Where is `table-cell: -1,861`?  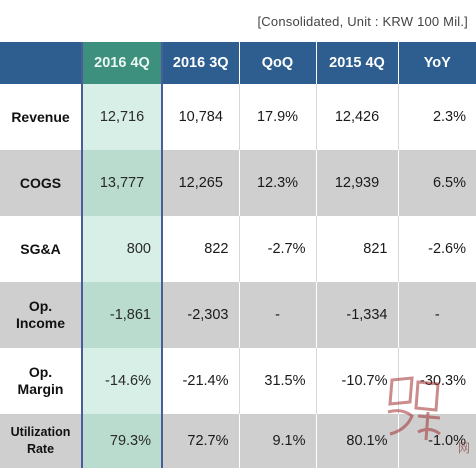
table-cell: -1,861 is located at coordinates (122, 315).